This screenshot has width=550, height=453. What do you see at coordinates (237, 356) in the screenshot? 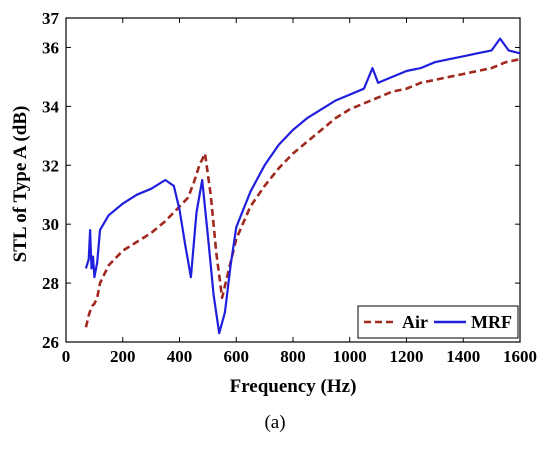
I see `x-tick-label: 600` at bounding box center [237, 356].